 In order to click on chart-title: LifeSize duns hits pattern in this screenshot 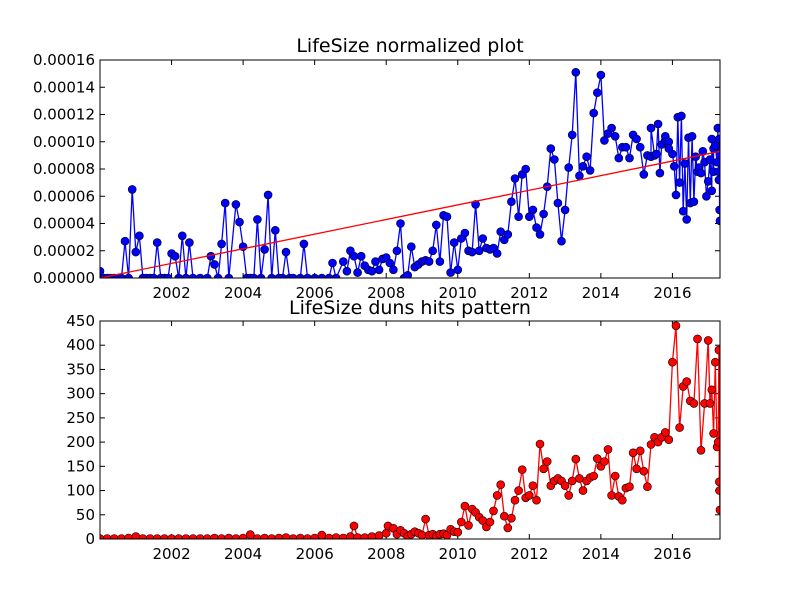, I will do `click(410, 308)`.